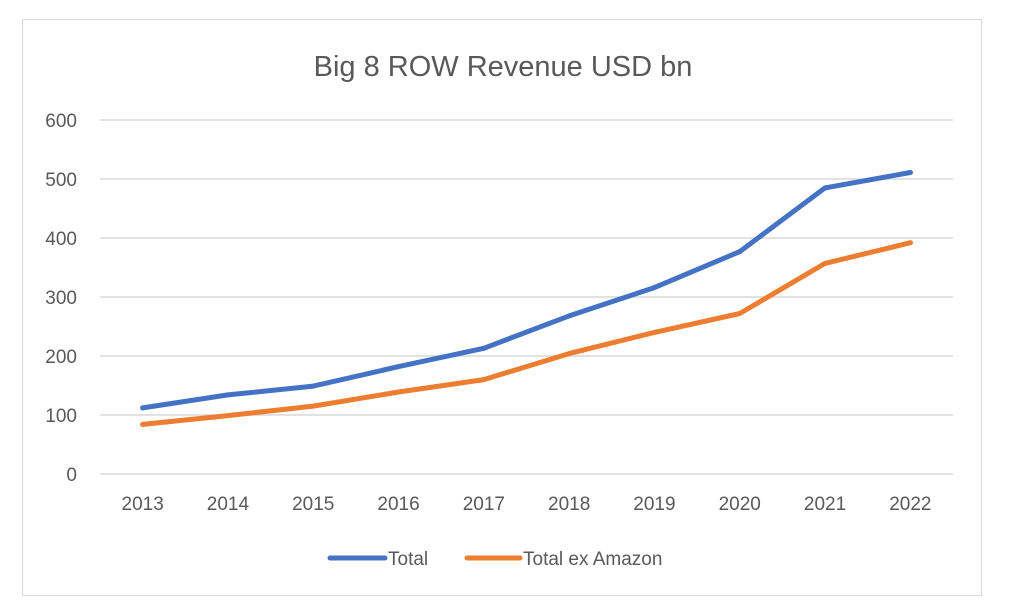 The width and height of the screenshot is (1012, 615). I want to click on x-axis-ticks: 2013 2014 2015 2016 2017 2018 2019 2020 2021 2022, so click(527, 504).